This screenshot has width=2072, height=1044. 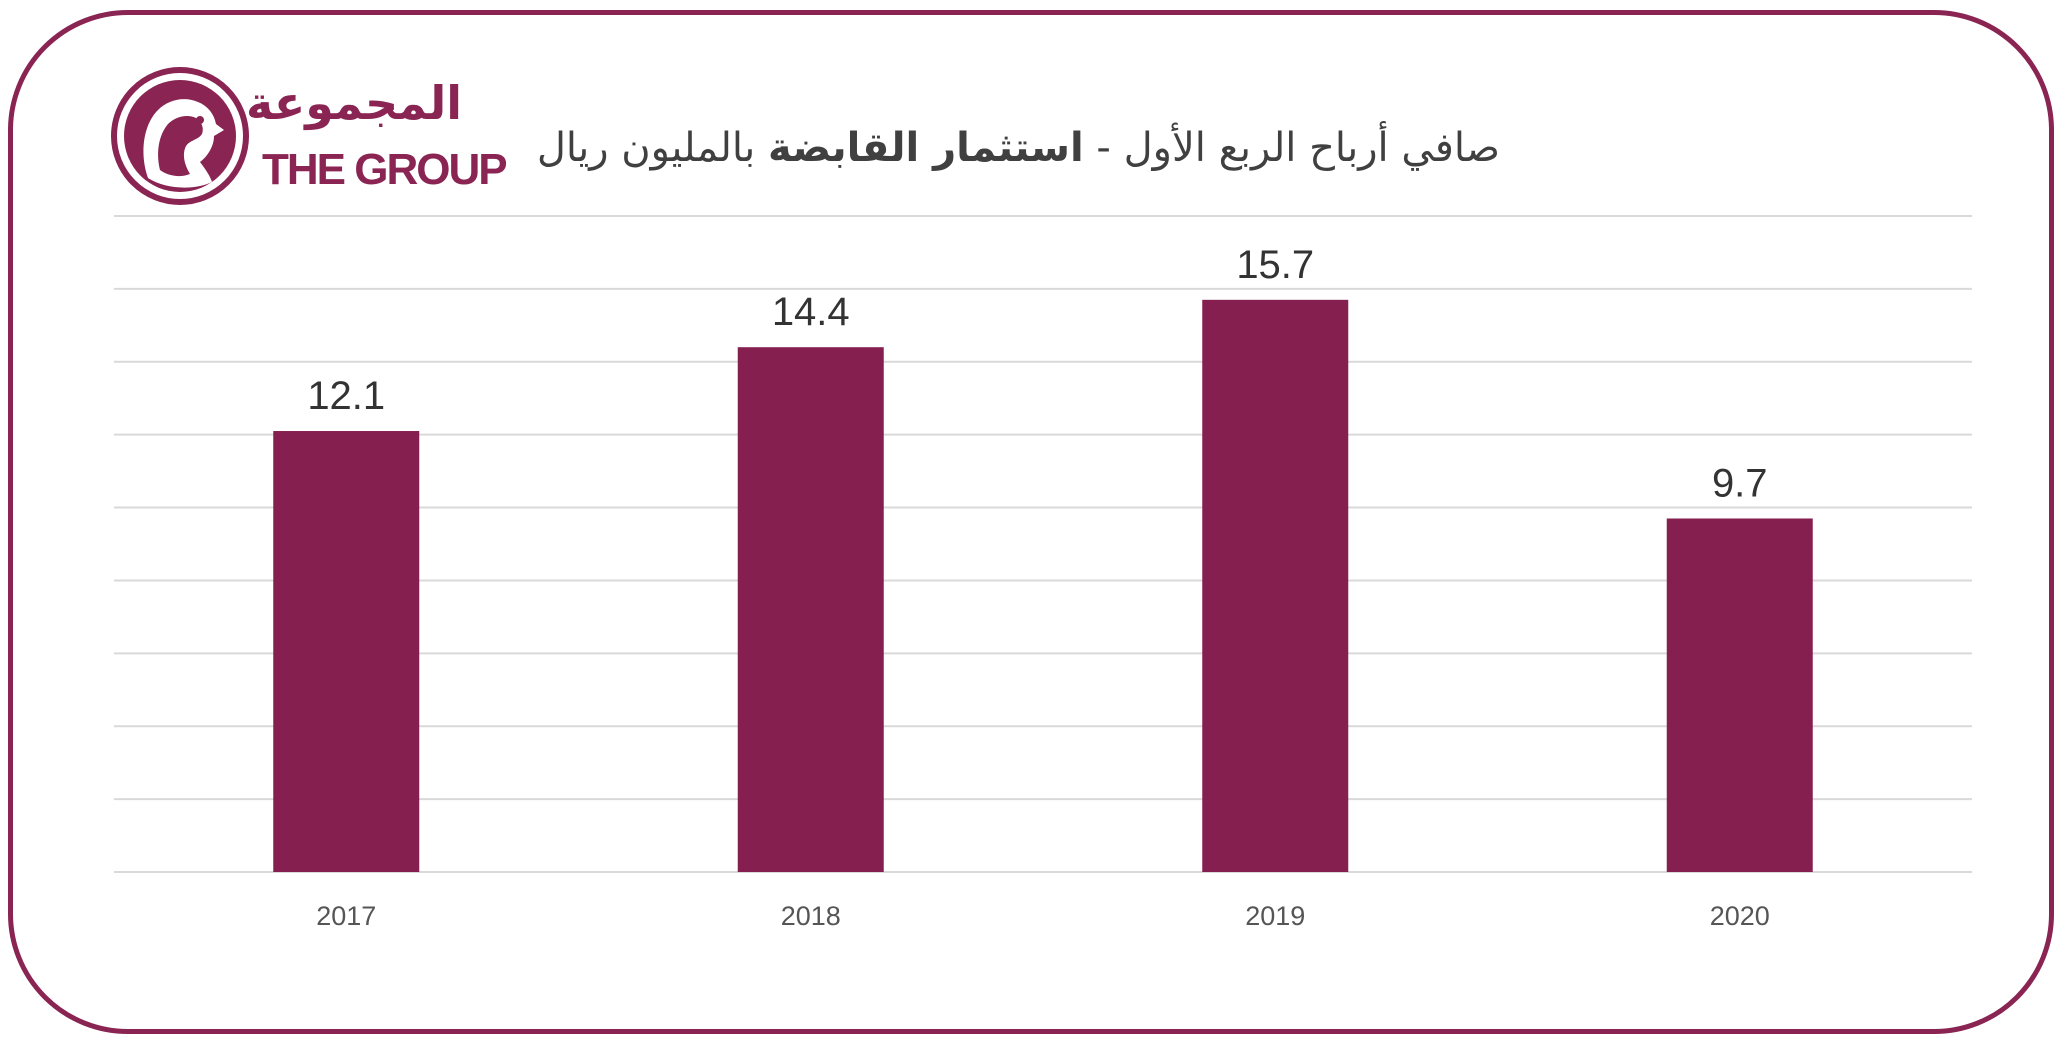 I want to click on bar-2020, so click(x=1739, y=695).